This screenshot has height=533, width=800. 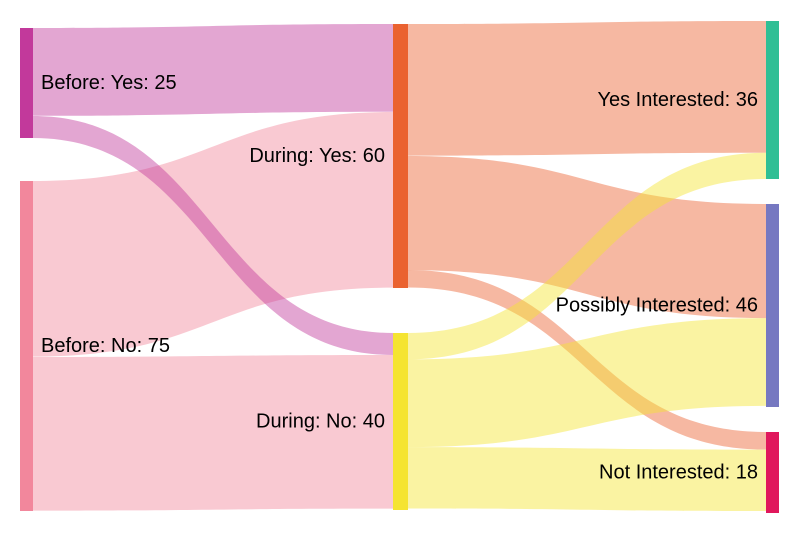 I want to click on node-not_interested, so click(x=772, y=472).